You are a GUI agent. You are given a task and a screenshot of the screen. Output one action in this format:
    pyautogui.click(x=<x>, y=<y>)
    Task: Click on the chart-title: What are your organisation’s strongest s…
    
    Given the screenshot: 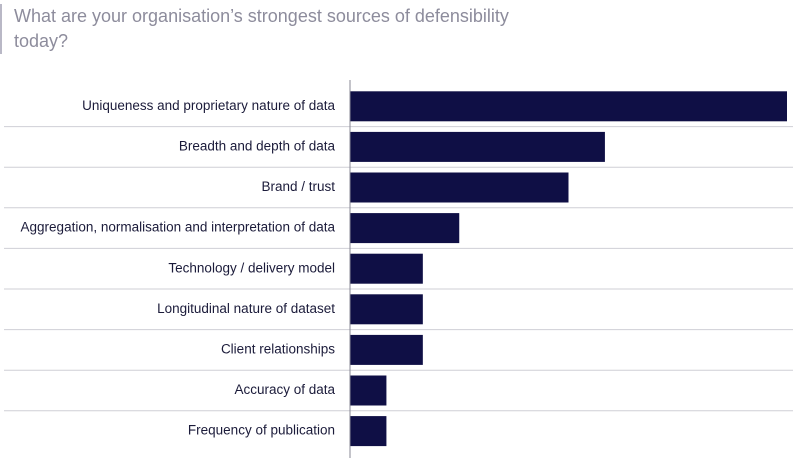 What is the action you would take?
    pyautogui.click(x=261, y=28)
    